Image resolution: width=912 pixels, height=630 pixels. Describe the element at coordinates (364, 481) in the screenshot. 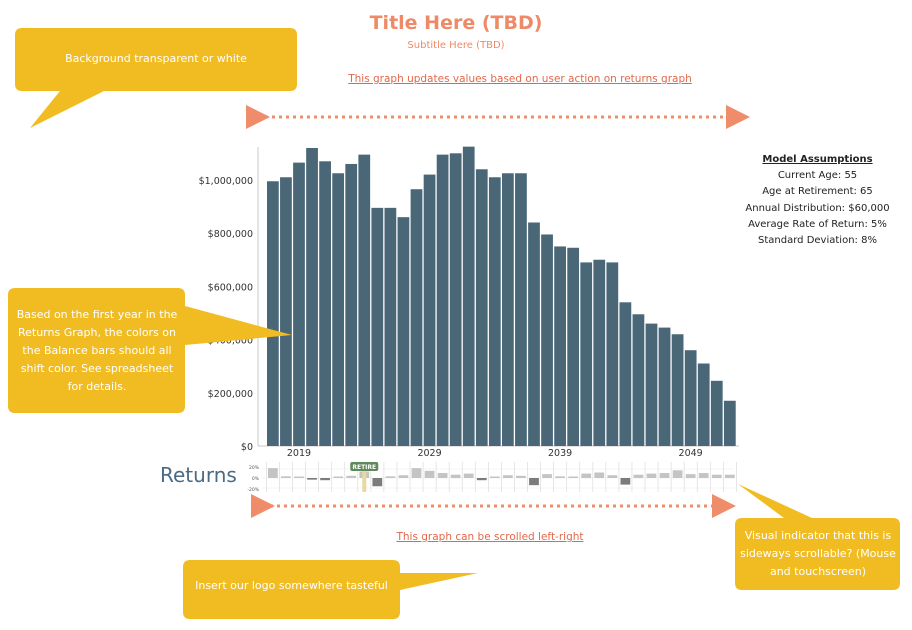

I see `retire-marker-line` at that location.